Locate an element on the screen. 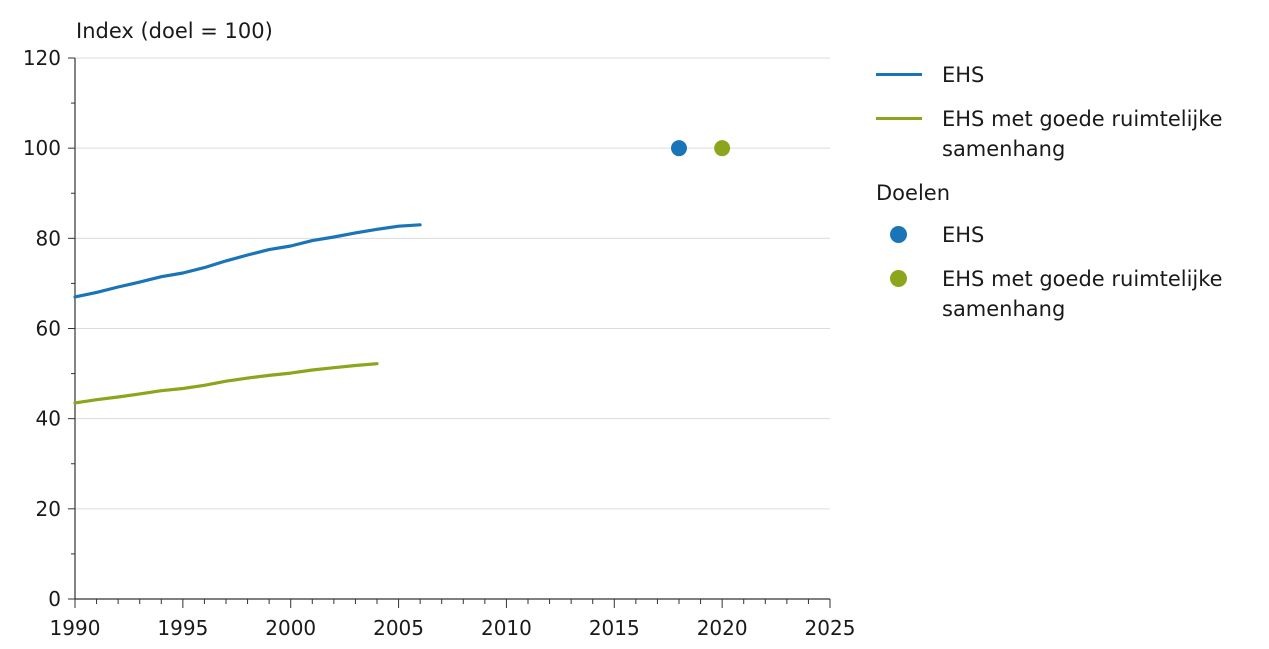  x-tick-label-2005: 2005 is located at coordinates (398, 628).